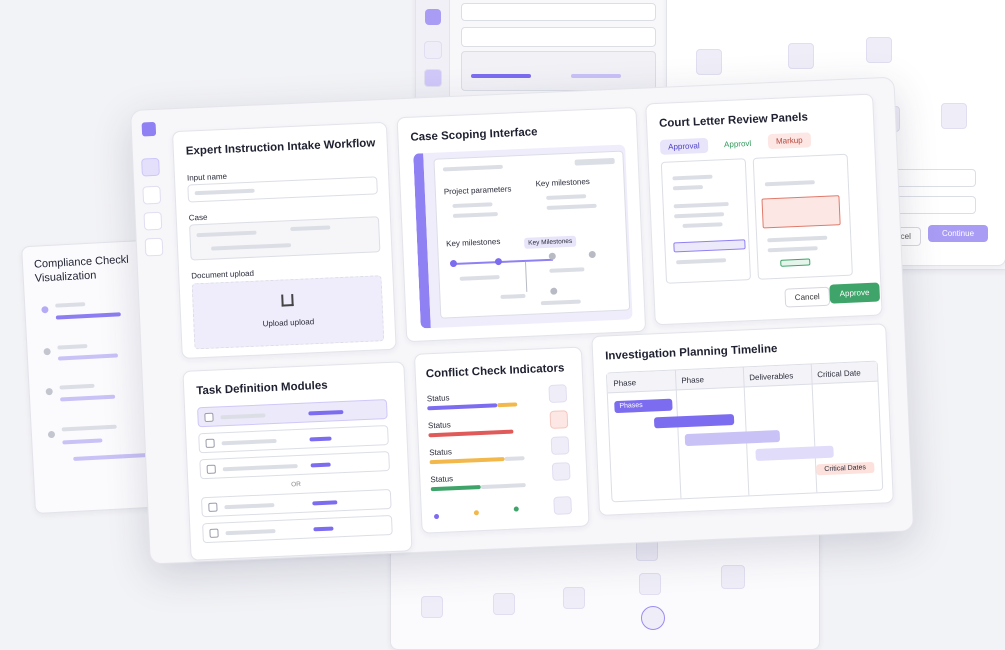 This screenshot has height=650, width=1005. I want to click on critical-tag: Critical Dates, so click(845, 468).